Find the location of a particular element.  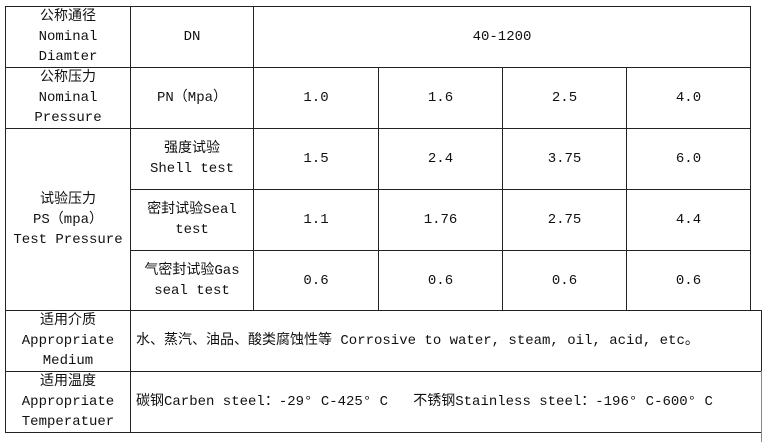

label-en: test is located at coordinates (192, 230).